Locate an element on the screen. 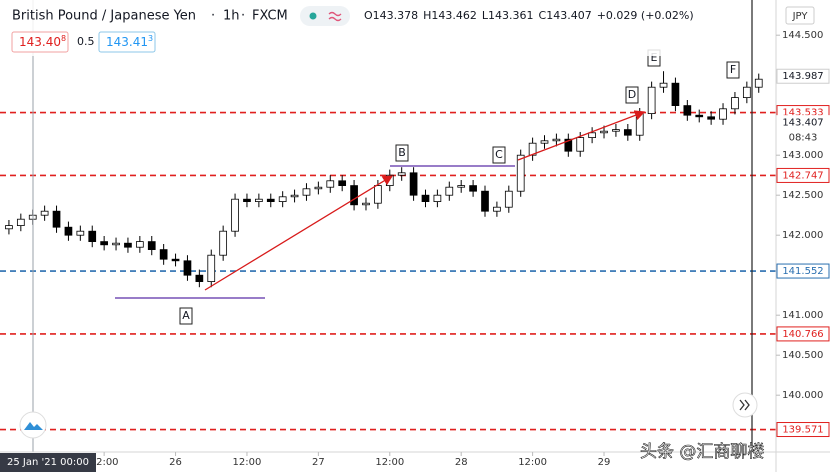  ohlc-value: H143.462 is located at coordinates (450, 15).